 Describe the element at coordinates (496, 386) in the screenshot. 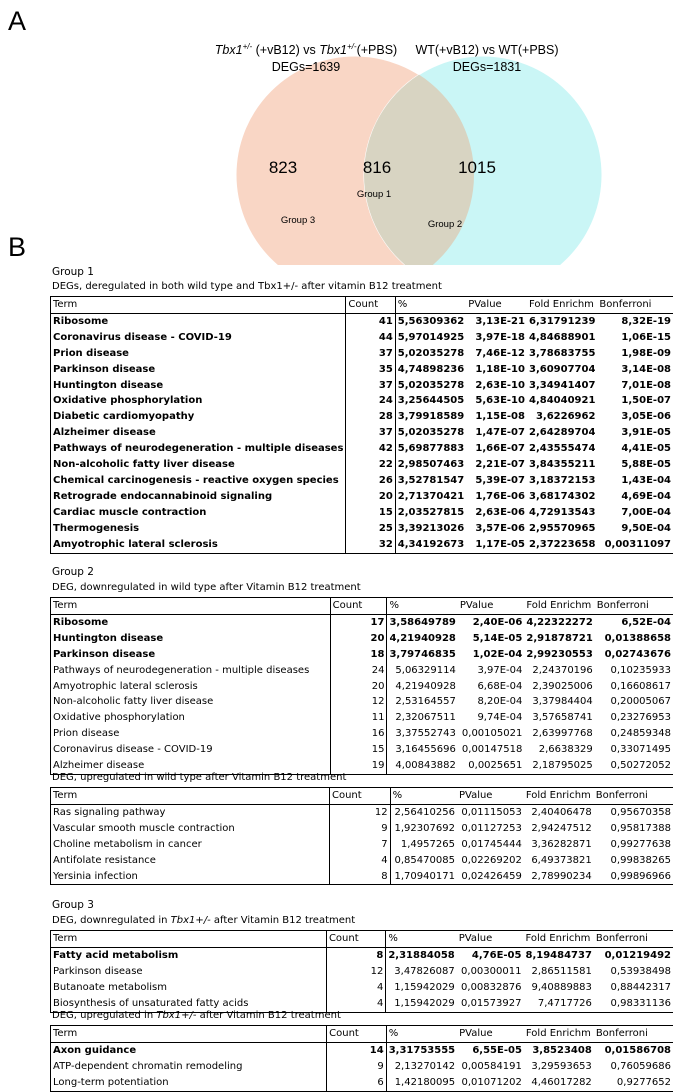

I see `cell-pvalue: 2,63E-10` at that location.